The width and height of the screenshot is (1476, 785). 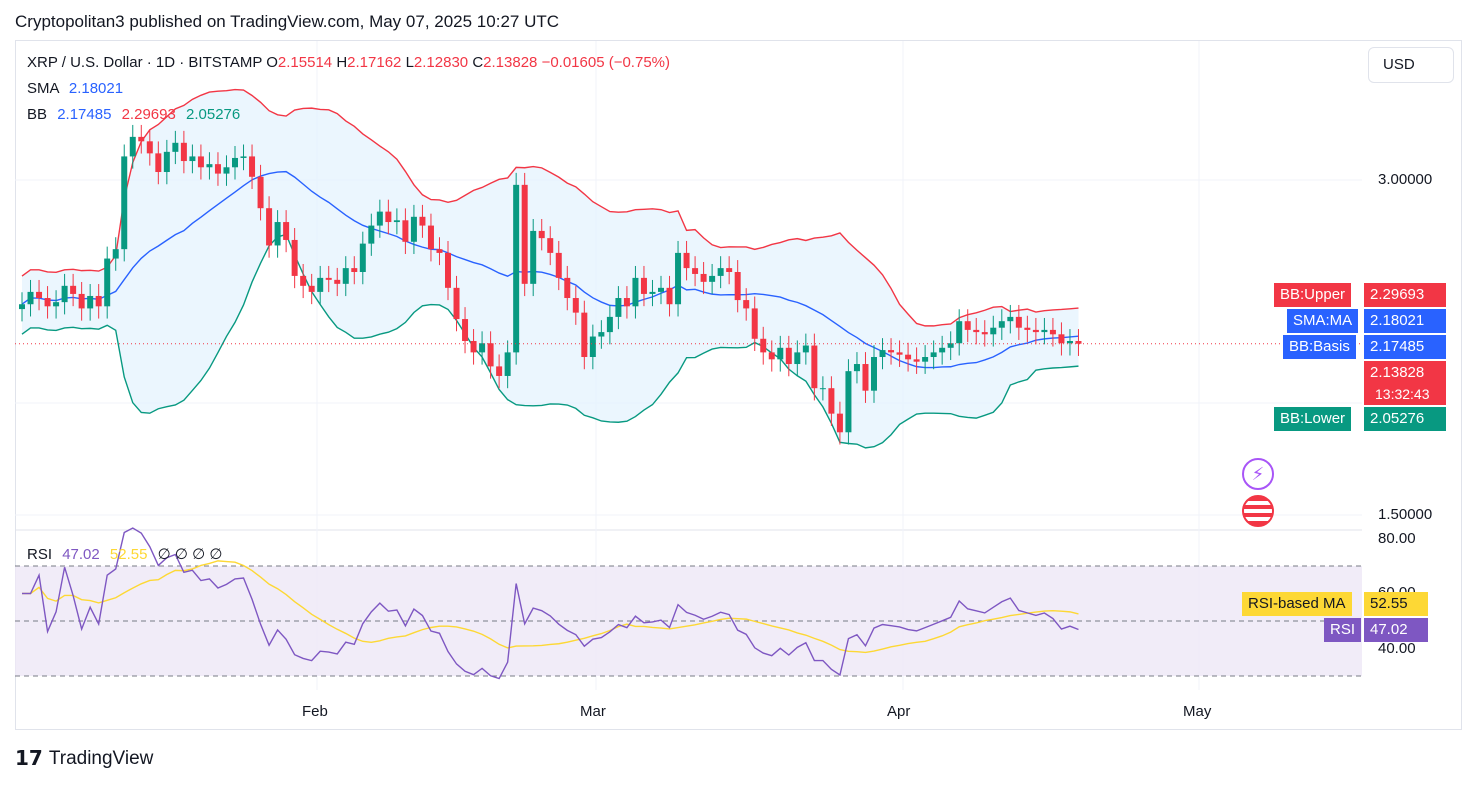 What do you see at coordinates (305, 62) in the screenshot?
I see `open-value: 2.15514` at bounding box center [305, 62].